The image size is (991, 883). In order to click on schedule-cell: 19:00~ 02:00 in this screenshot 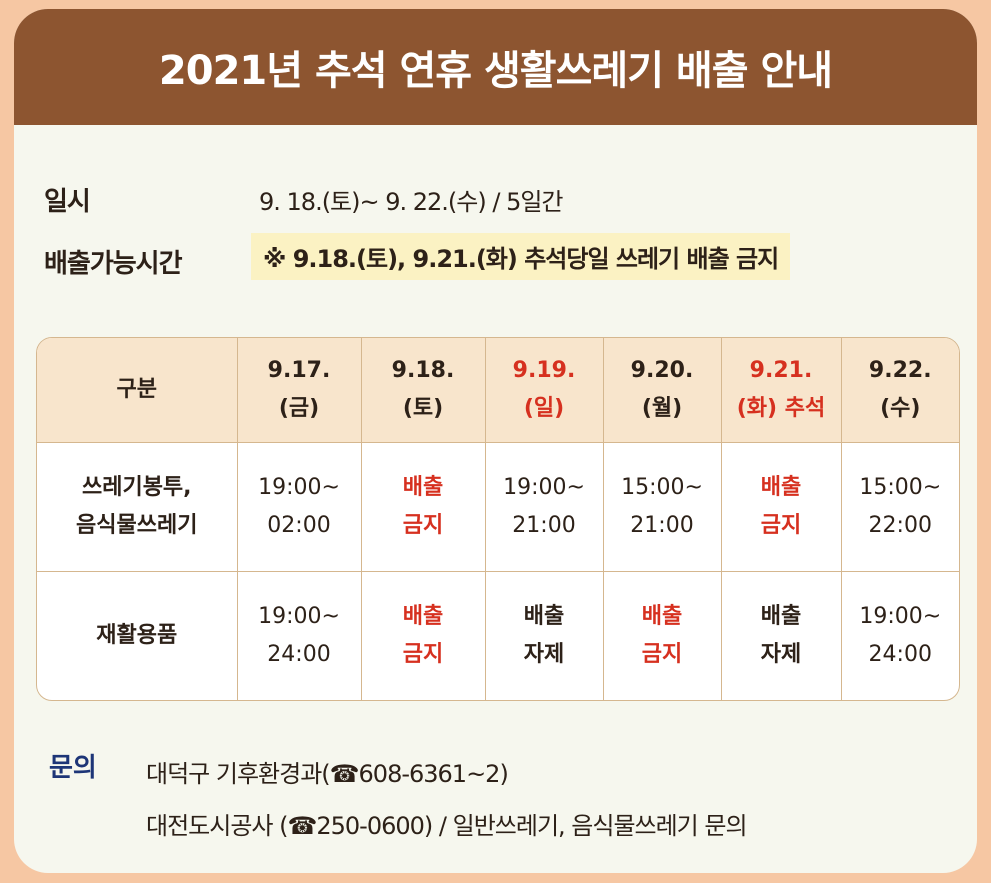, I will do `click(299, 507)`.